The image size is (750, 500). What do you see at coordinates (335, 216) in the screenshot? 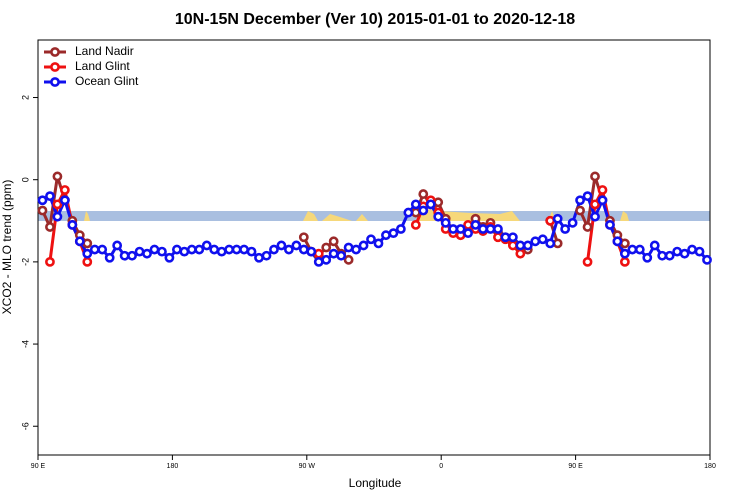
I see `land-patch` at bounding box center [335, 216].